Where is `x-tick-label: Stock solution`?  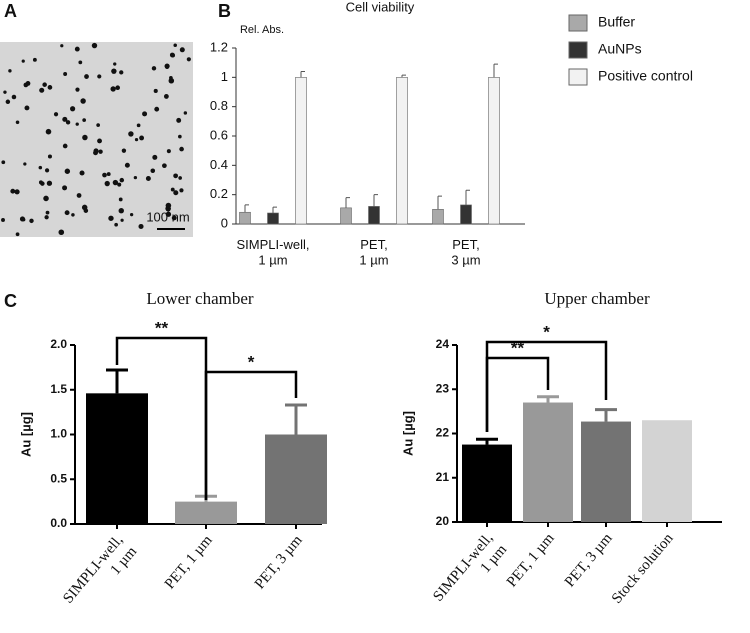 x-tick-label: Stock solution is located at coordinates (643, 568).